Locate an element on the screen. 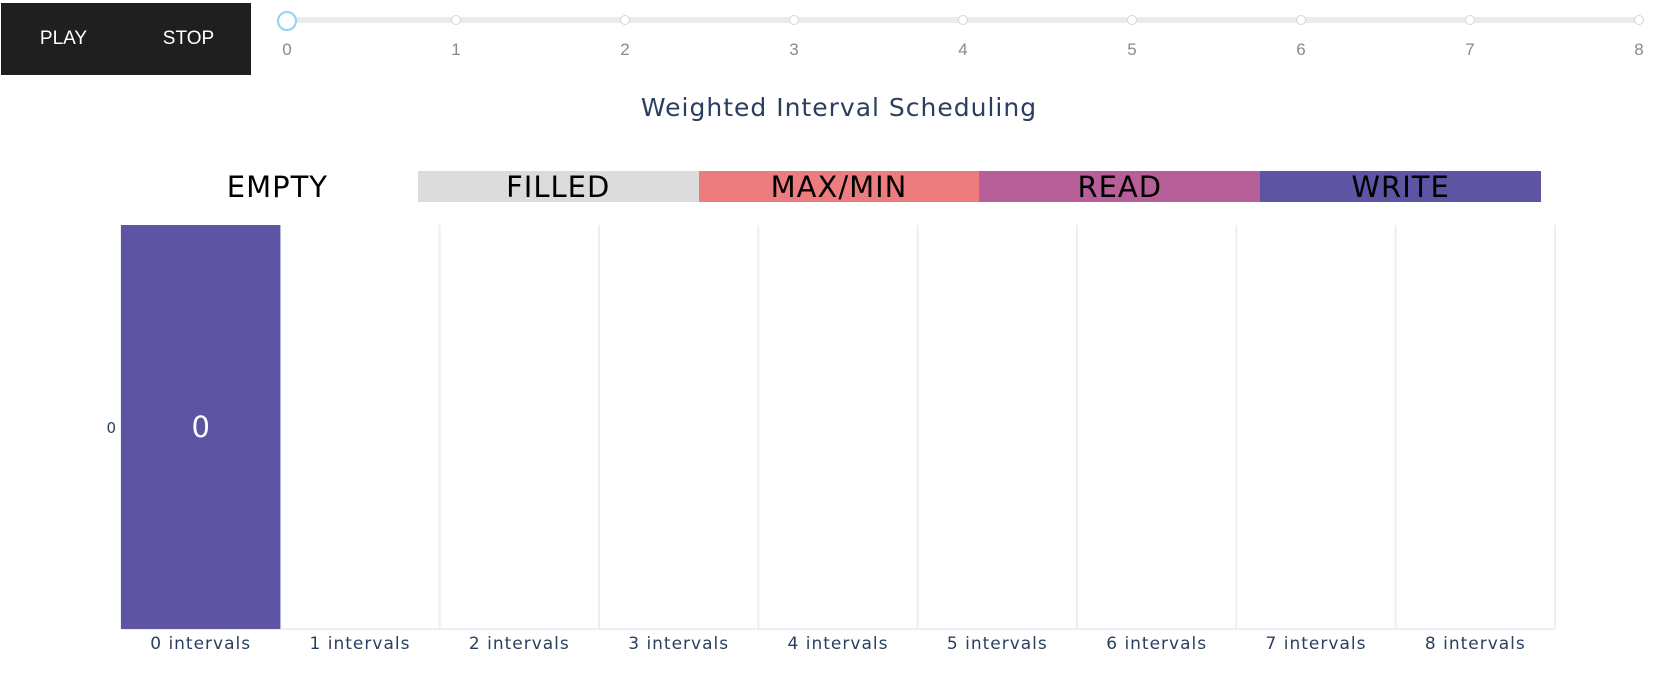  chart-title: Weighted Interval Scheduling is located at coordinates (839, 107).